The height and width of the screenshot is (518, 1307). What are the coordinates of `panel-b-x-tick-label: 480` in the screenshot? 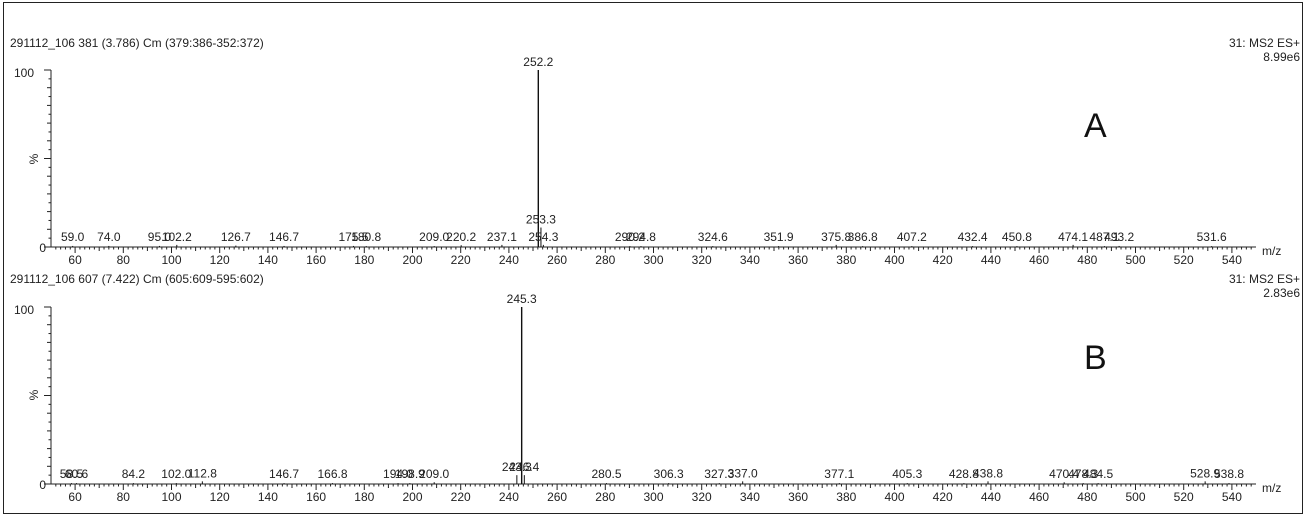 It's located at (1087, 497).